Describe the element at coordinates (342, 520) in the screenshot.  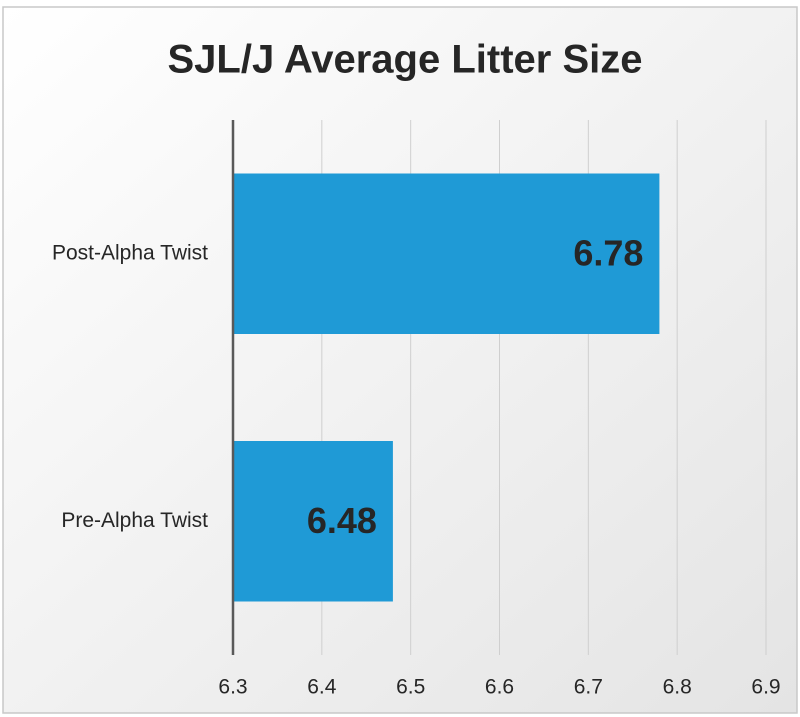
I see `data-label: 6.48` at that location.